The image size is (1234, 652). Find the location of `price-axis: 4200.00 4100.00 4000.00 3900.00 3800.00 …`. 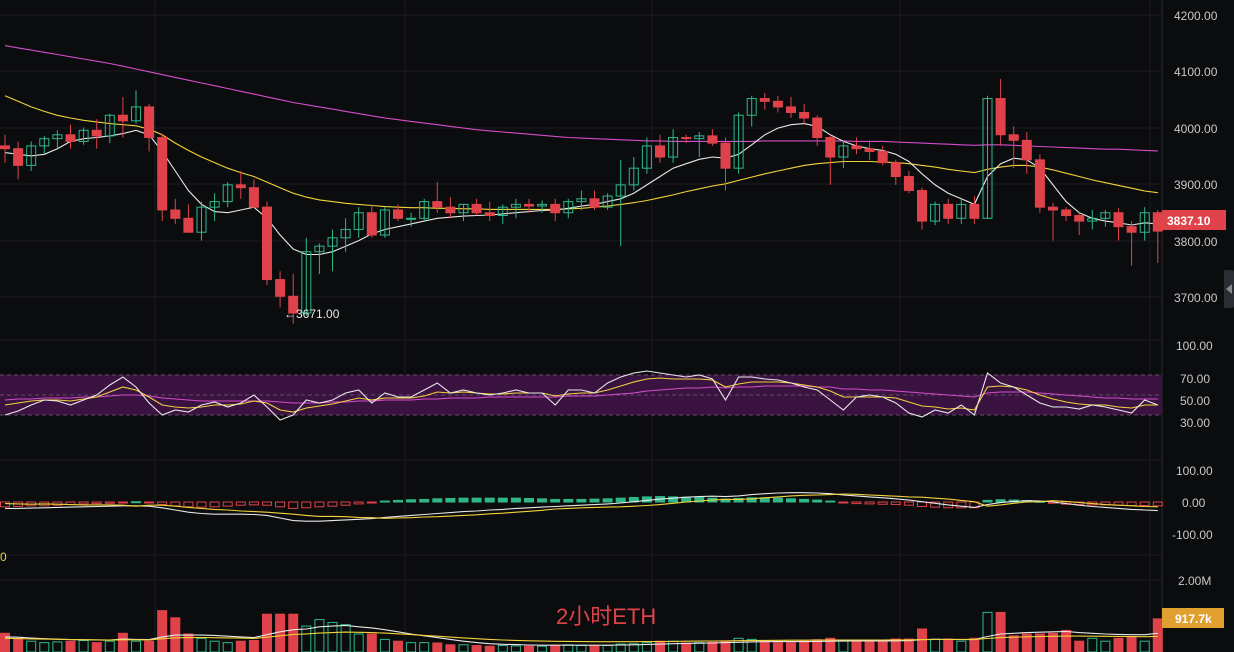

price-axis: 4200.00 4100.00 4000.00 3900.00 3800.00 … is located at coordinates (1194, 318).